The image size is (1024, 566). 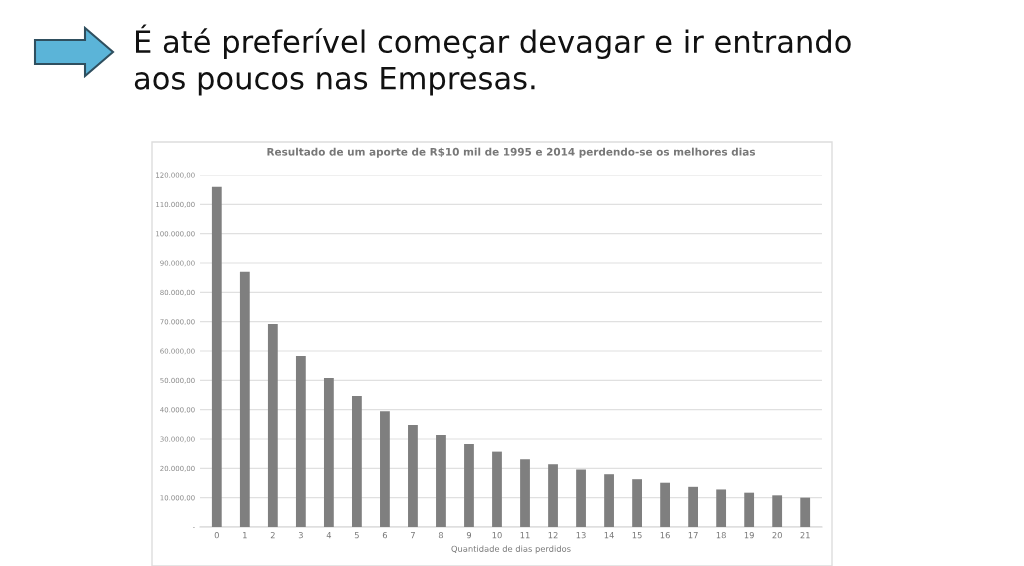 What do you see at coordinates (553, 535) in the screenshot?
I see `x-tick-label: 12` at bounding box center [553, 535].